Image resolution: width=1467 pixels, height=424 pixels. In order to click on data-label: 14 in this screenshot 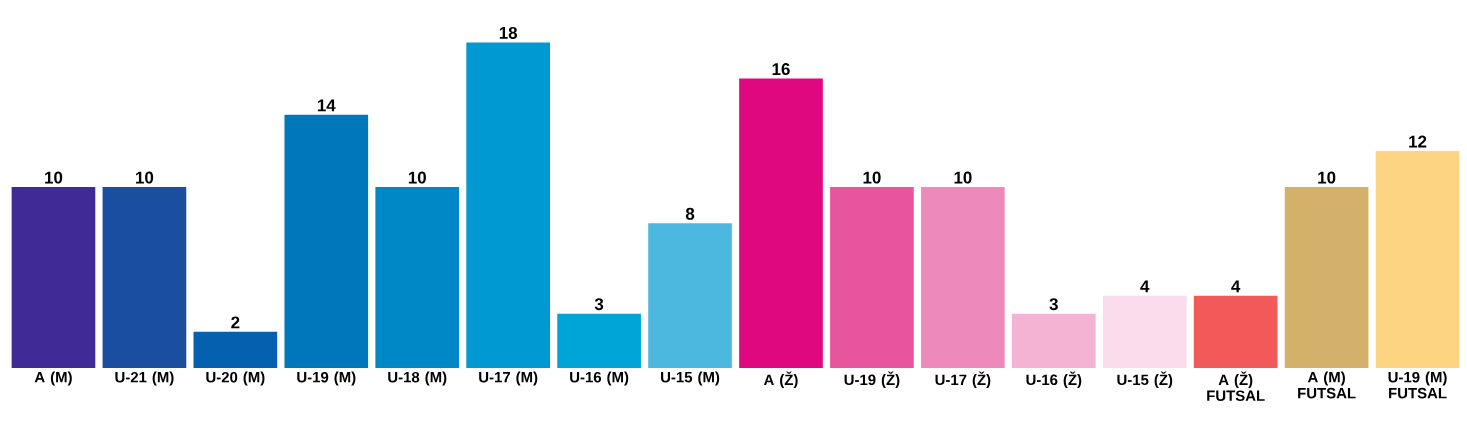, I will do `click(326, 105)`.